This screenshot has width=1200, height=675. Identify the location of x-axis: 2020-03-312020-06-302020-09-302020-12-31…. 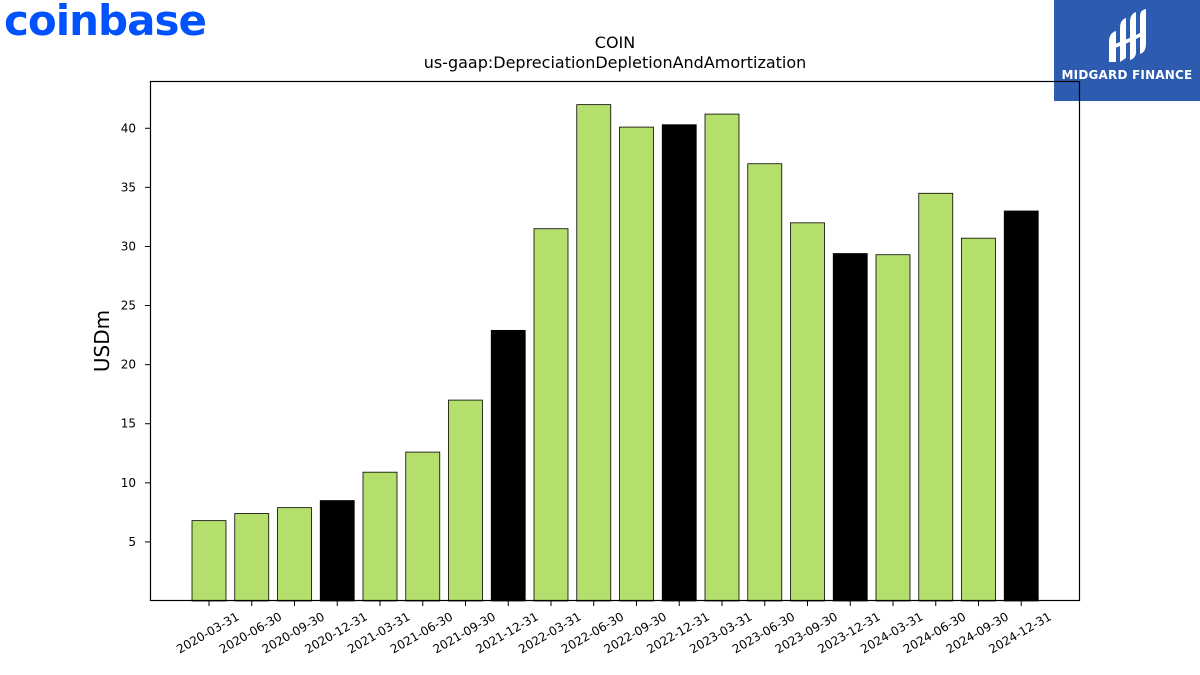
(614, 628).